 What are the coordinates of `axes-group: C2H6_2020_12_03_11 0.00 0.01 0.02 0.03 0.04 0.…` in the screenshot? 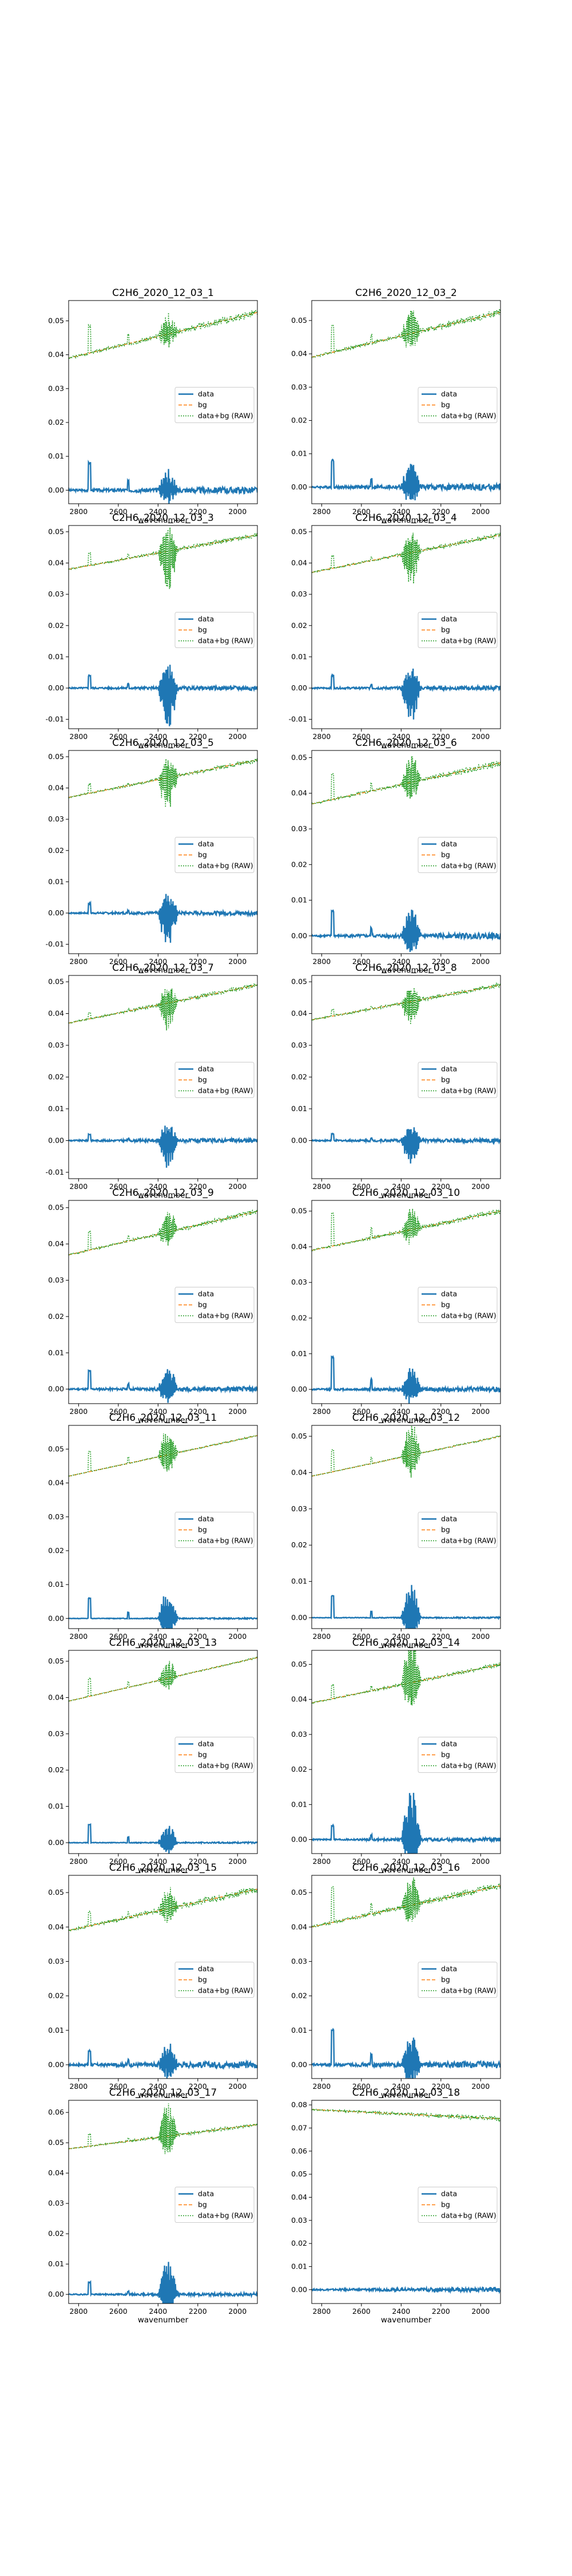 It's located at (153, 1531).